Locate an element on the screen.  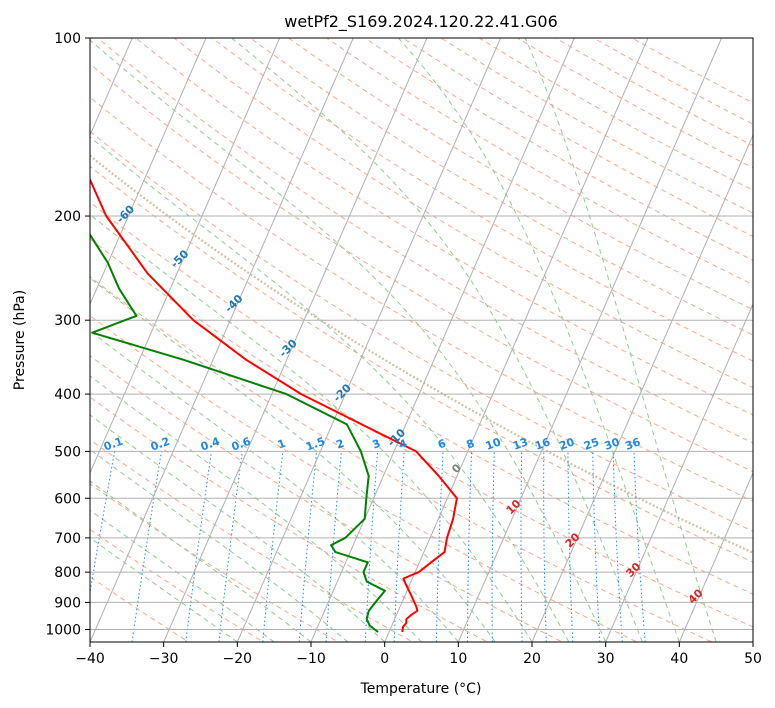
x-tick-label: 50 is located at coordinates (753, 659).